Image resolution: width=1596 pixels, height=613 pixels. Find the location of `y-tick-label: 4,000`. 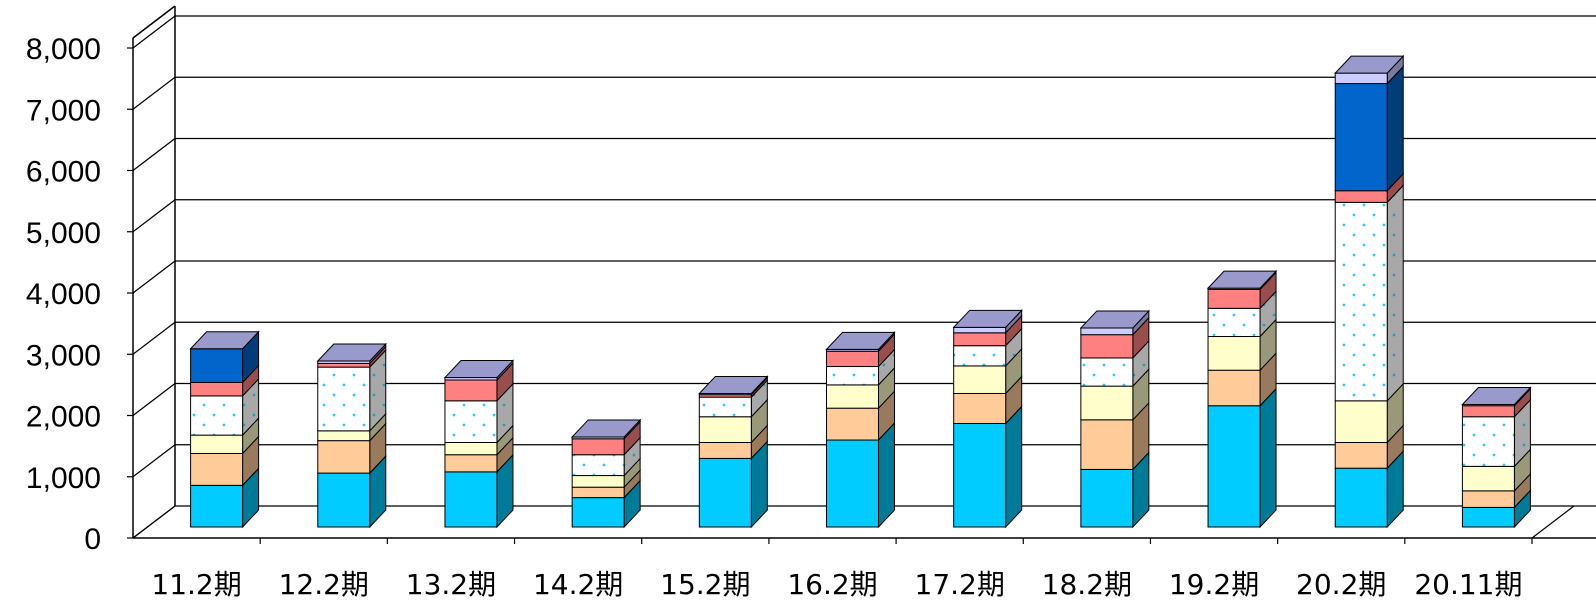

y-tick-label: 4,000 is located at coordinates (63, 294).